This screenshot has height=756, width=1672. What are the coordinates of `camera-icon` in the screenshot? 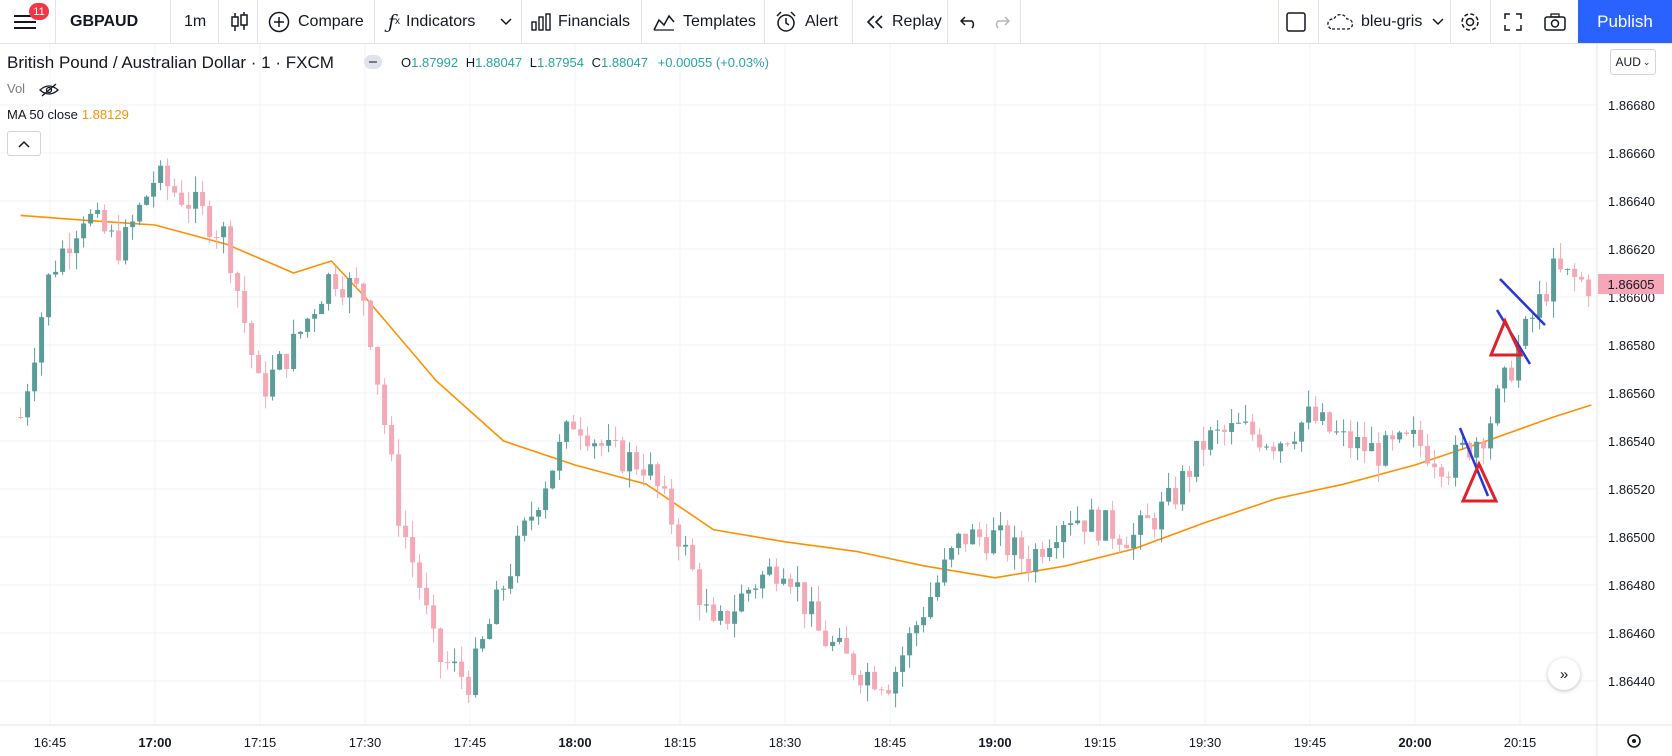 It's located at (1555, 21).